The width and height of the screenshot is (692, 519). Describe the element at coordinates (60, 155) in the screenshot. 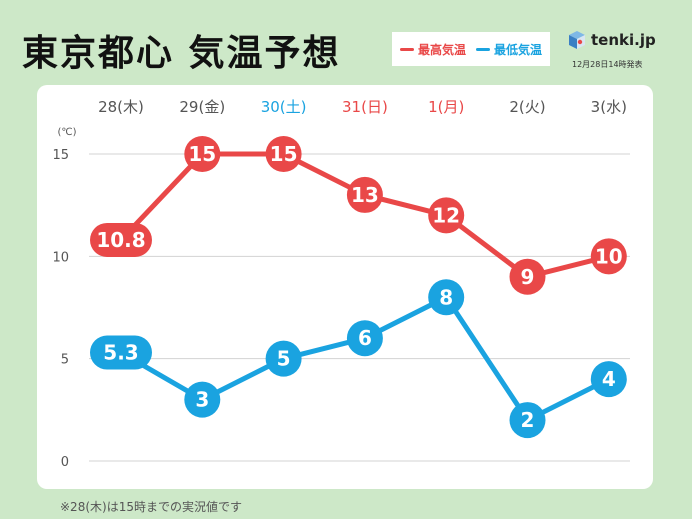

I see `y-tick-label: 15` at that location.